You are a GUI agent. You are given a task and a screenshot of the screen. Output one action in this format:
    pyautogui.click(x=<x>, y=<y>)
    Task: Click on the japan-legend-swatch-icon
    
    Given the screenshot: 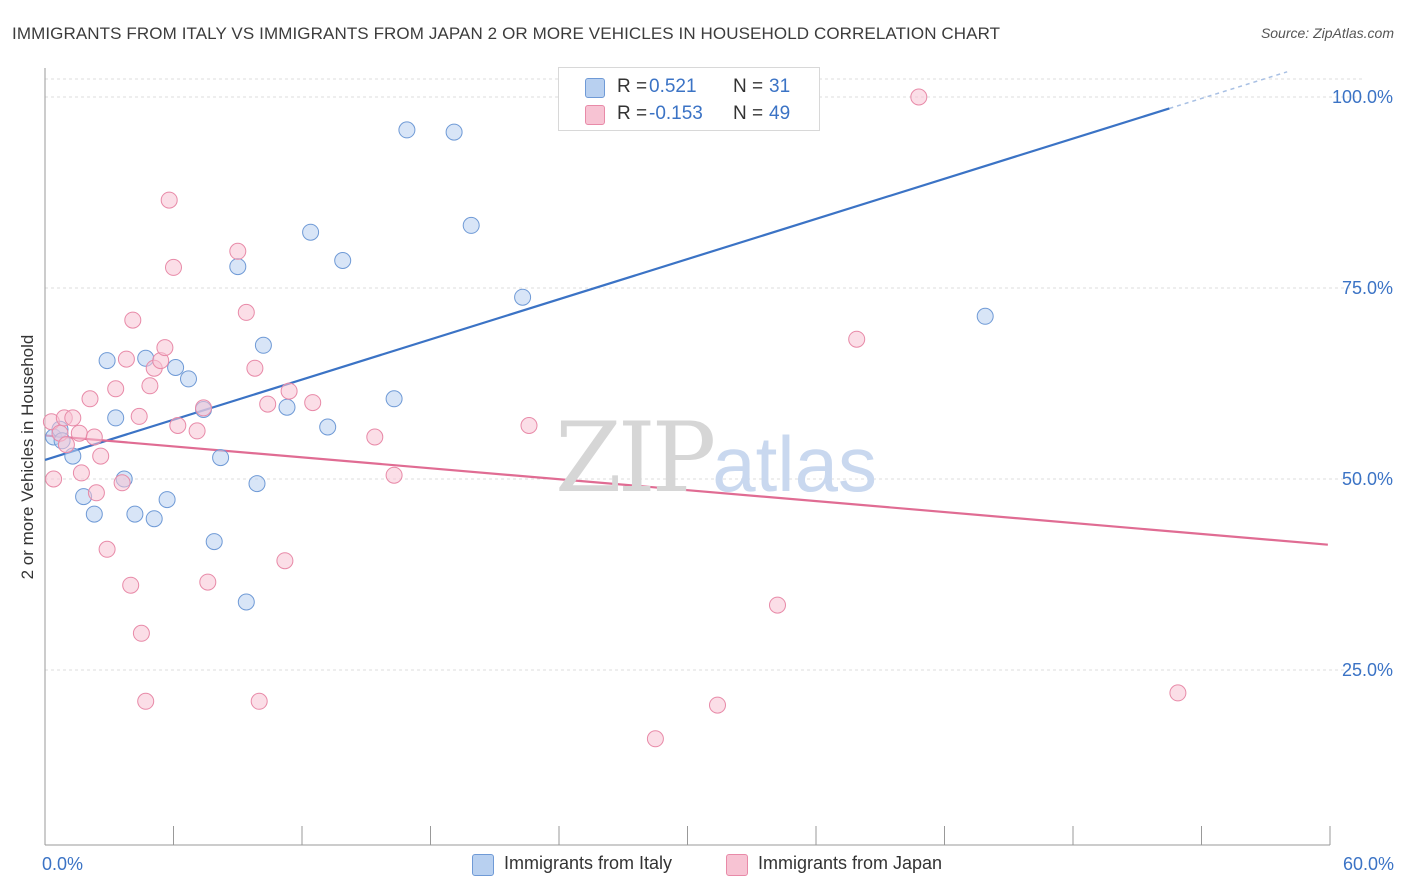 What is the action you would take?
    pyautogui.click(x=737, y=865)
    